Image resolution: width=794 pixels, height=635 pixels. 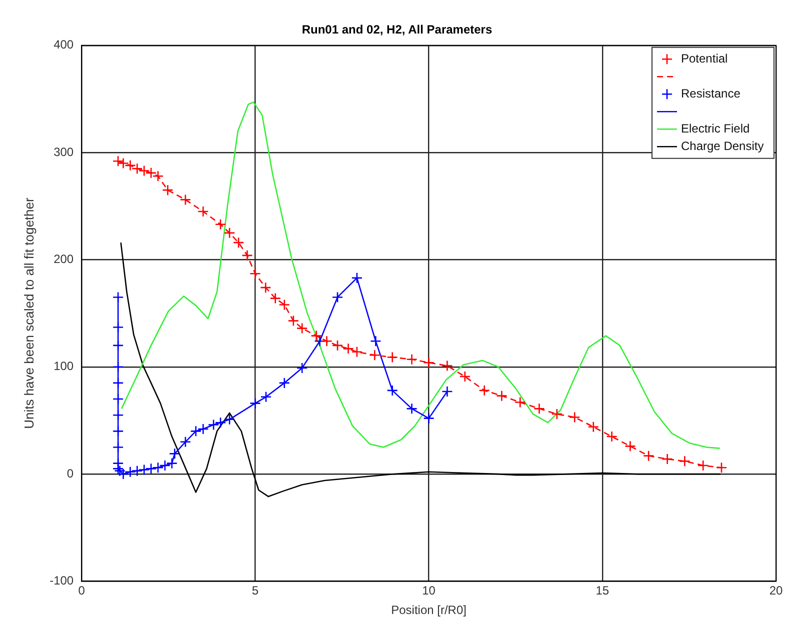 What do you see at coordinates (64, 151) in the screenshot?
I see `y-tick-label: 300` at bounding box center [64, 151].